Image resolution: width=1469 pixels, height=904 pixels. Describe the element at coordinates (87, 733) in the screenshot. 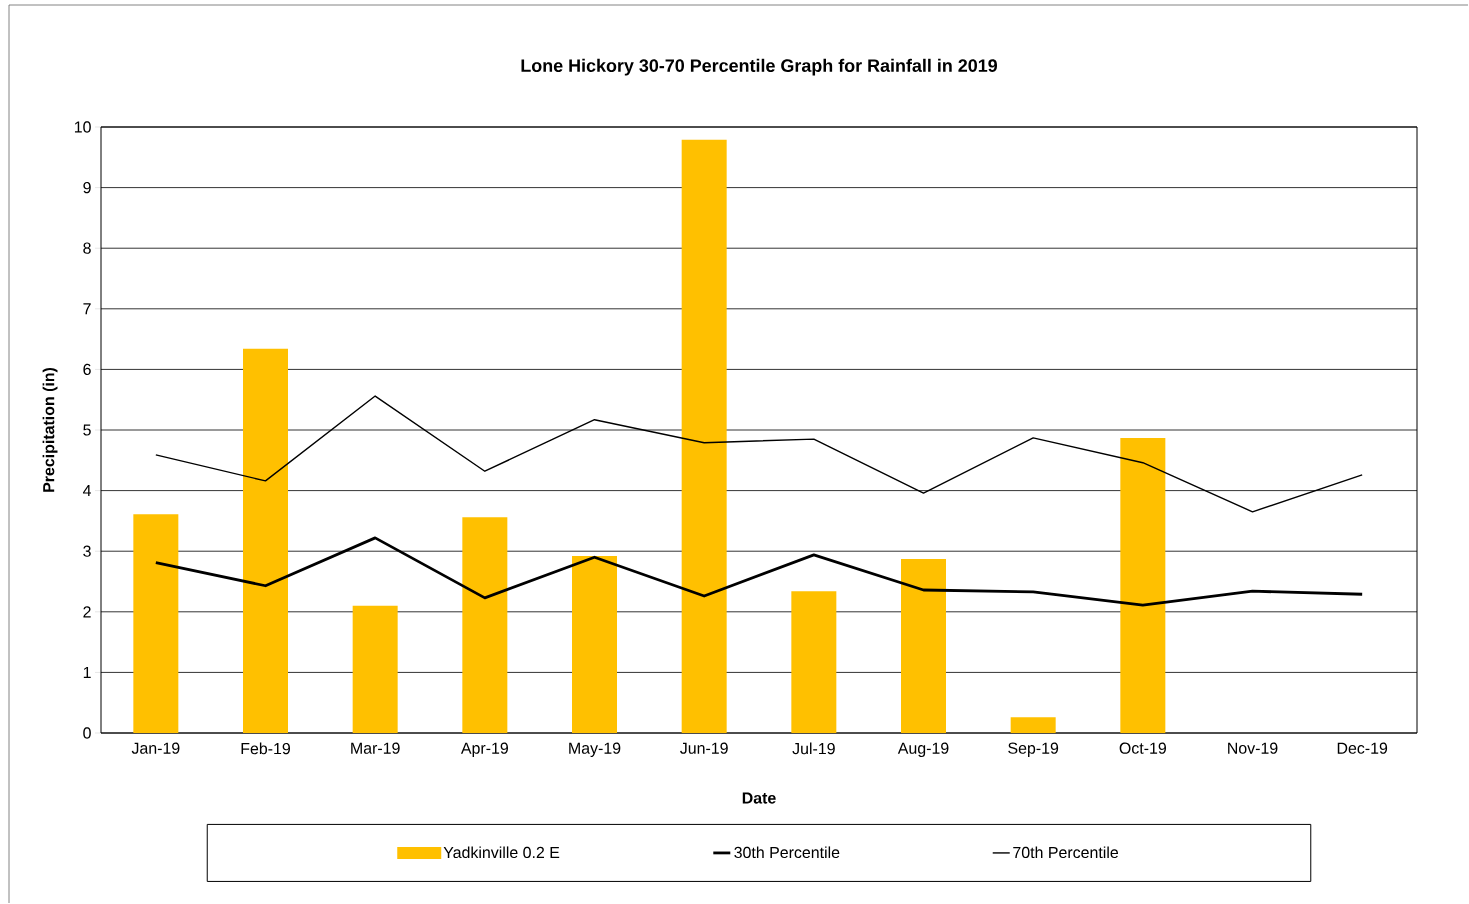

I see `y-tick-label: 0` at that location.